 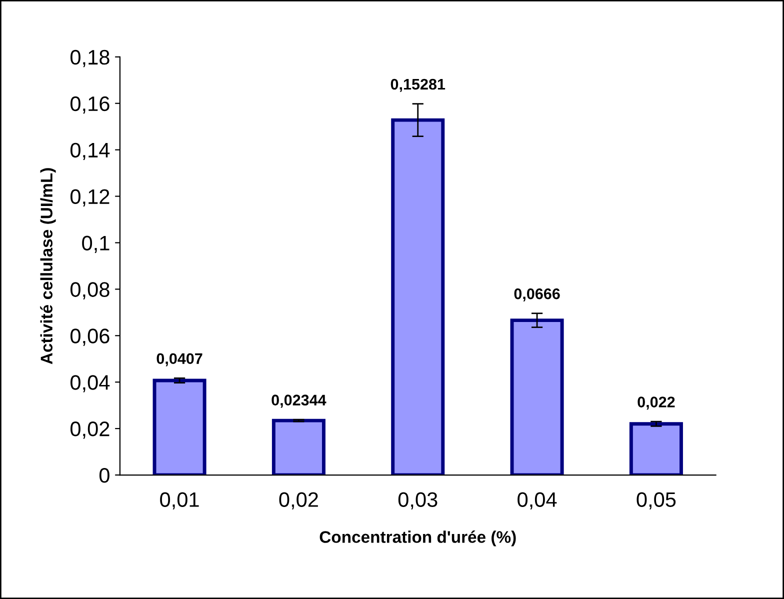 What do you see at coordinates (656, 403) in the screenshot?
I see `data-label: 0,022` at bounding box center [656, 403].